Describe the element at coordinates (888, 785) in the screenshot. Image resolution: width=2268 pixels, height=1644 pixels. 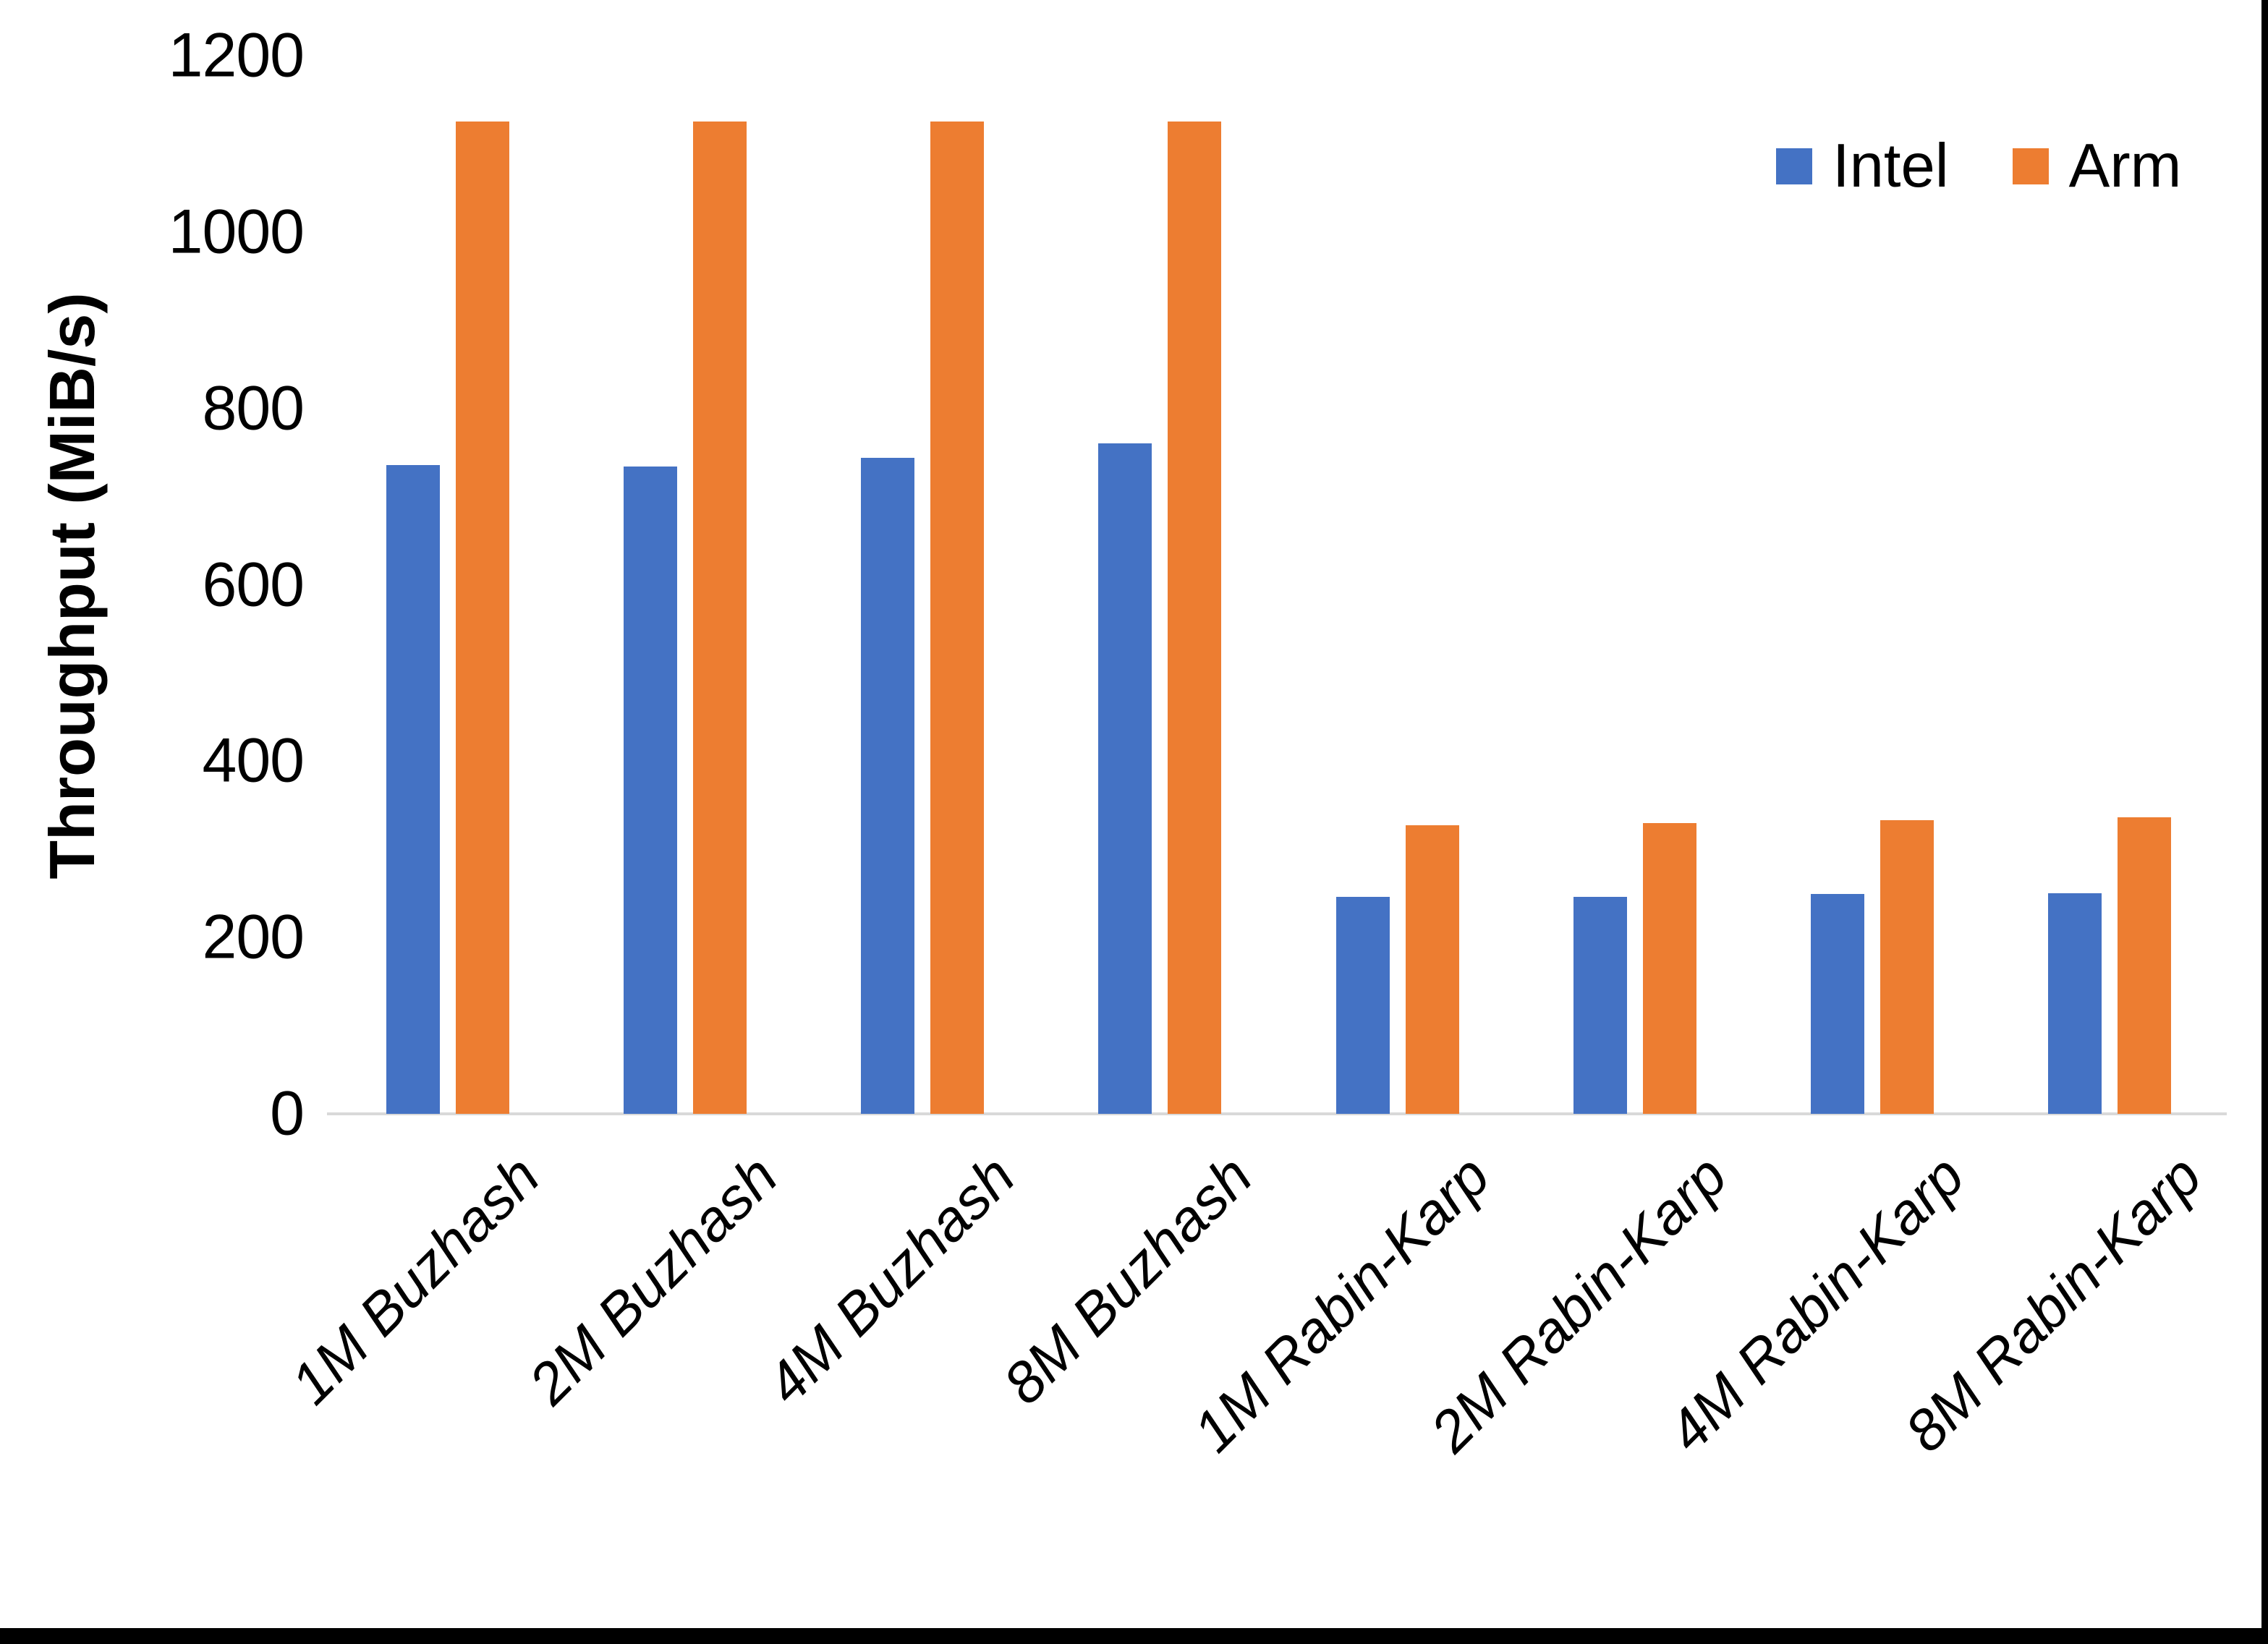
I see `bar-intel-4m-buzhash` at that location.